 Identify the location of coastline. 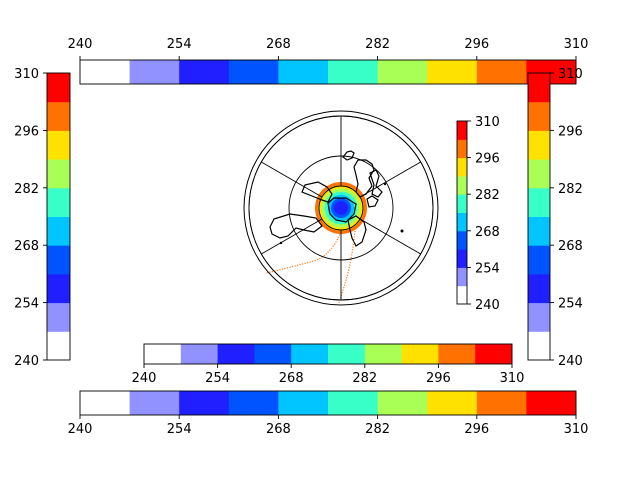
(326, 198).